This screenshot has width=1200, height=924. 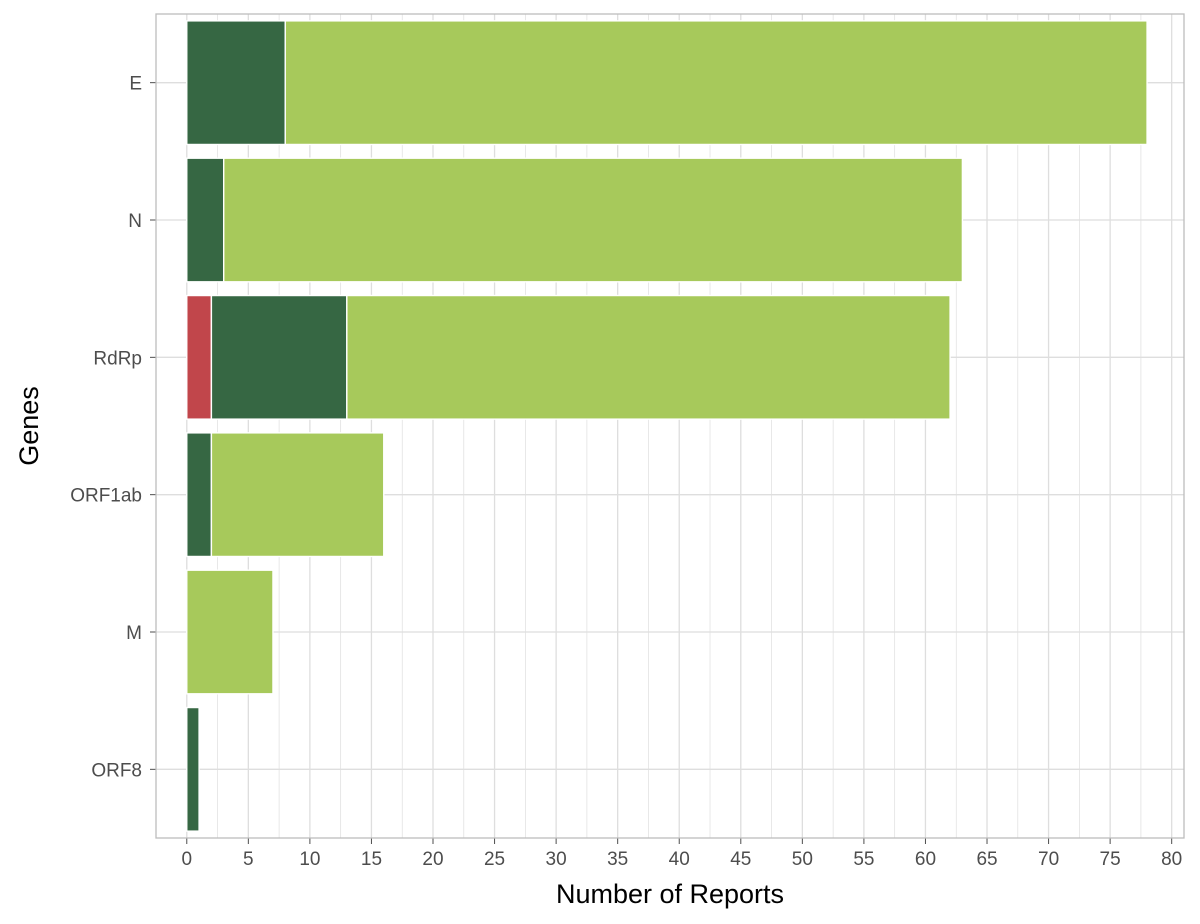 What do you see at coordinates (135, 84) in the screenshot?
I see `y-tick-label: E` at bounding box center [135, 84].